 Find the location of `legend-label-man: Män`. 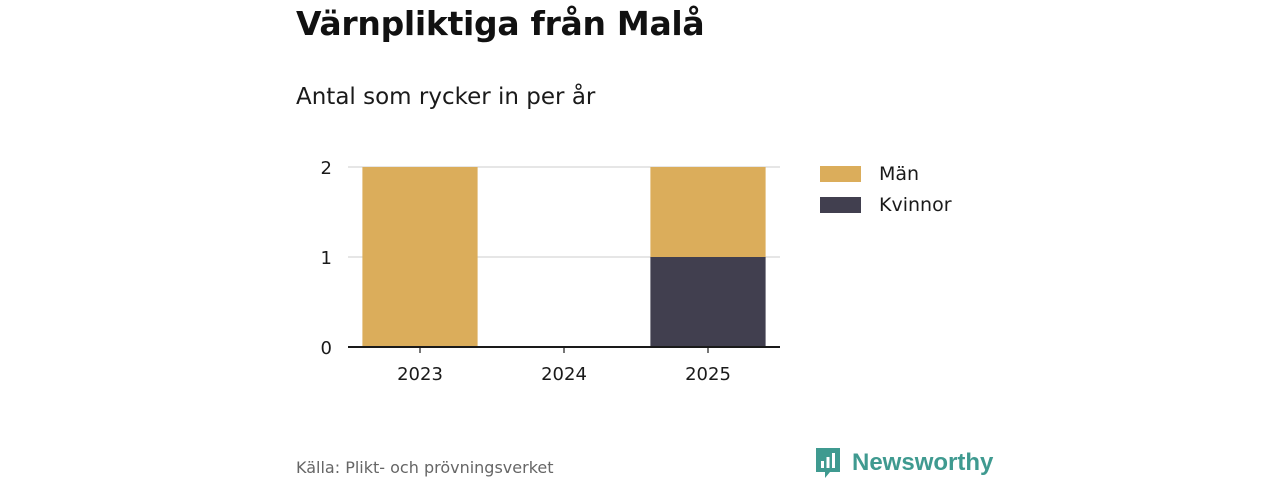

legend-label-man: Män is located at coordinates (899, 173).